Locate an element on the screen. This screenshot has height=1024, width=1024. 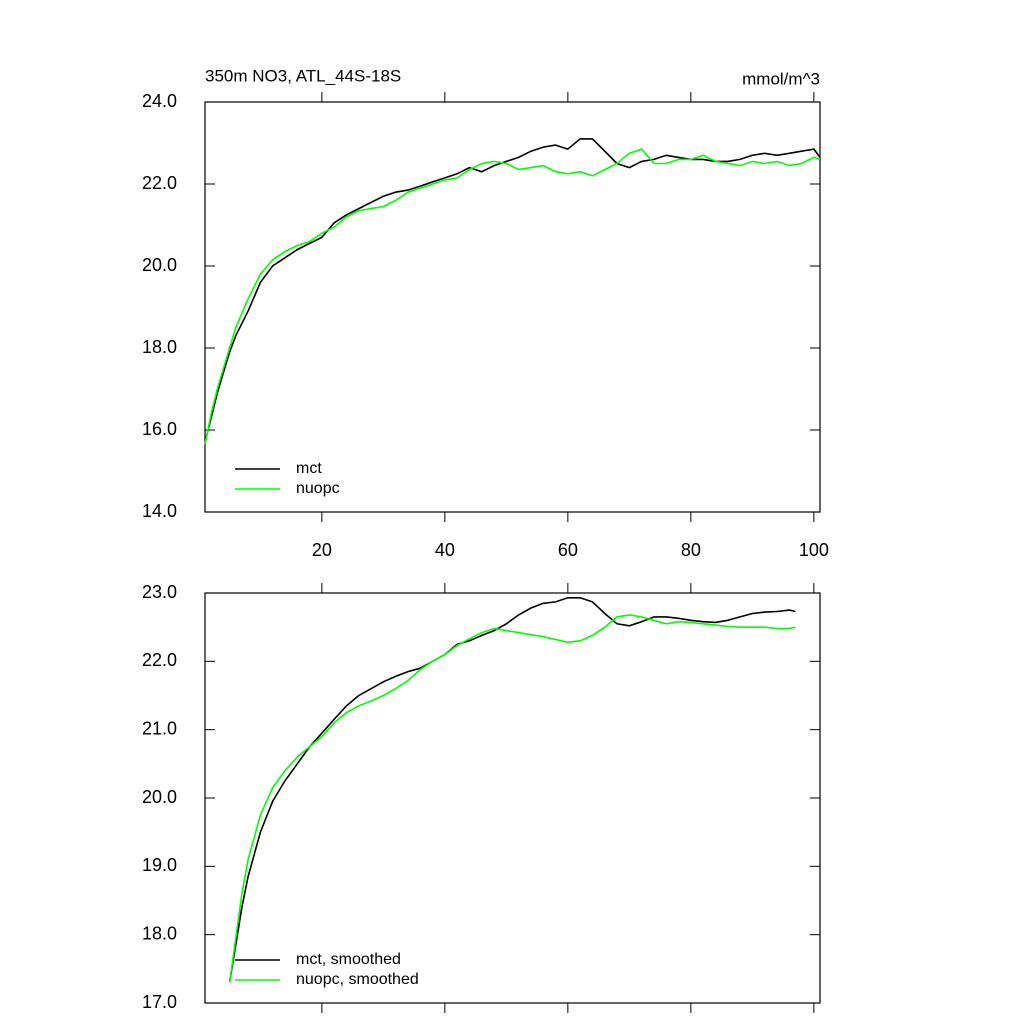
y-tick-label: 19.0 is located at coordinates (159, 865).